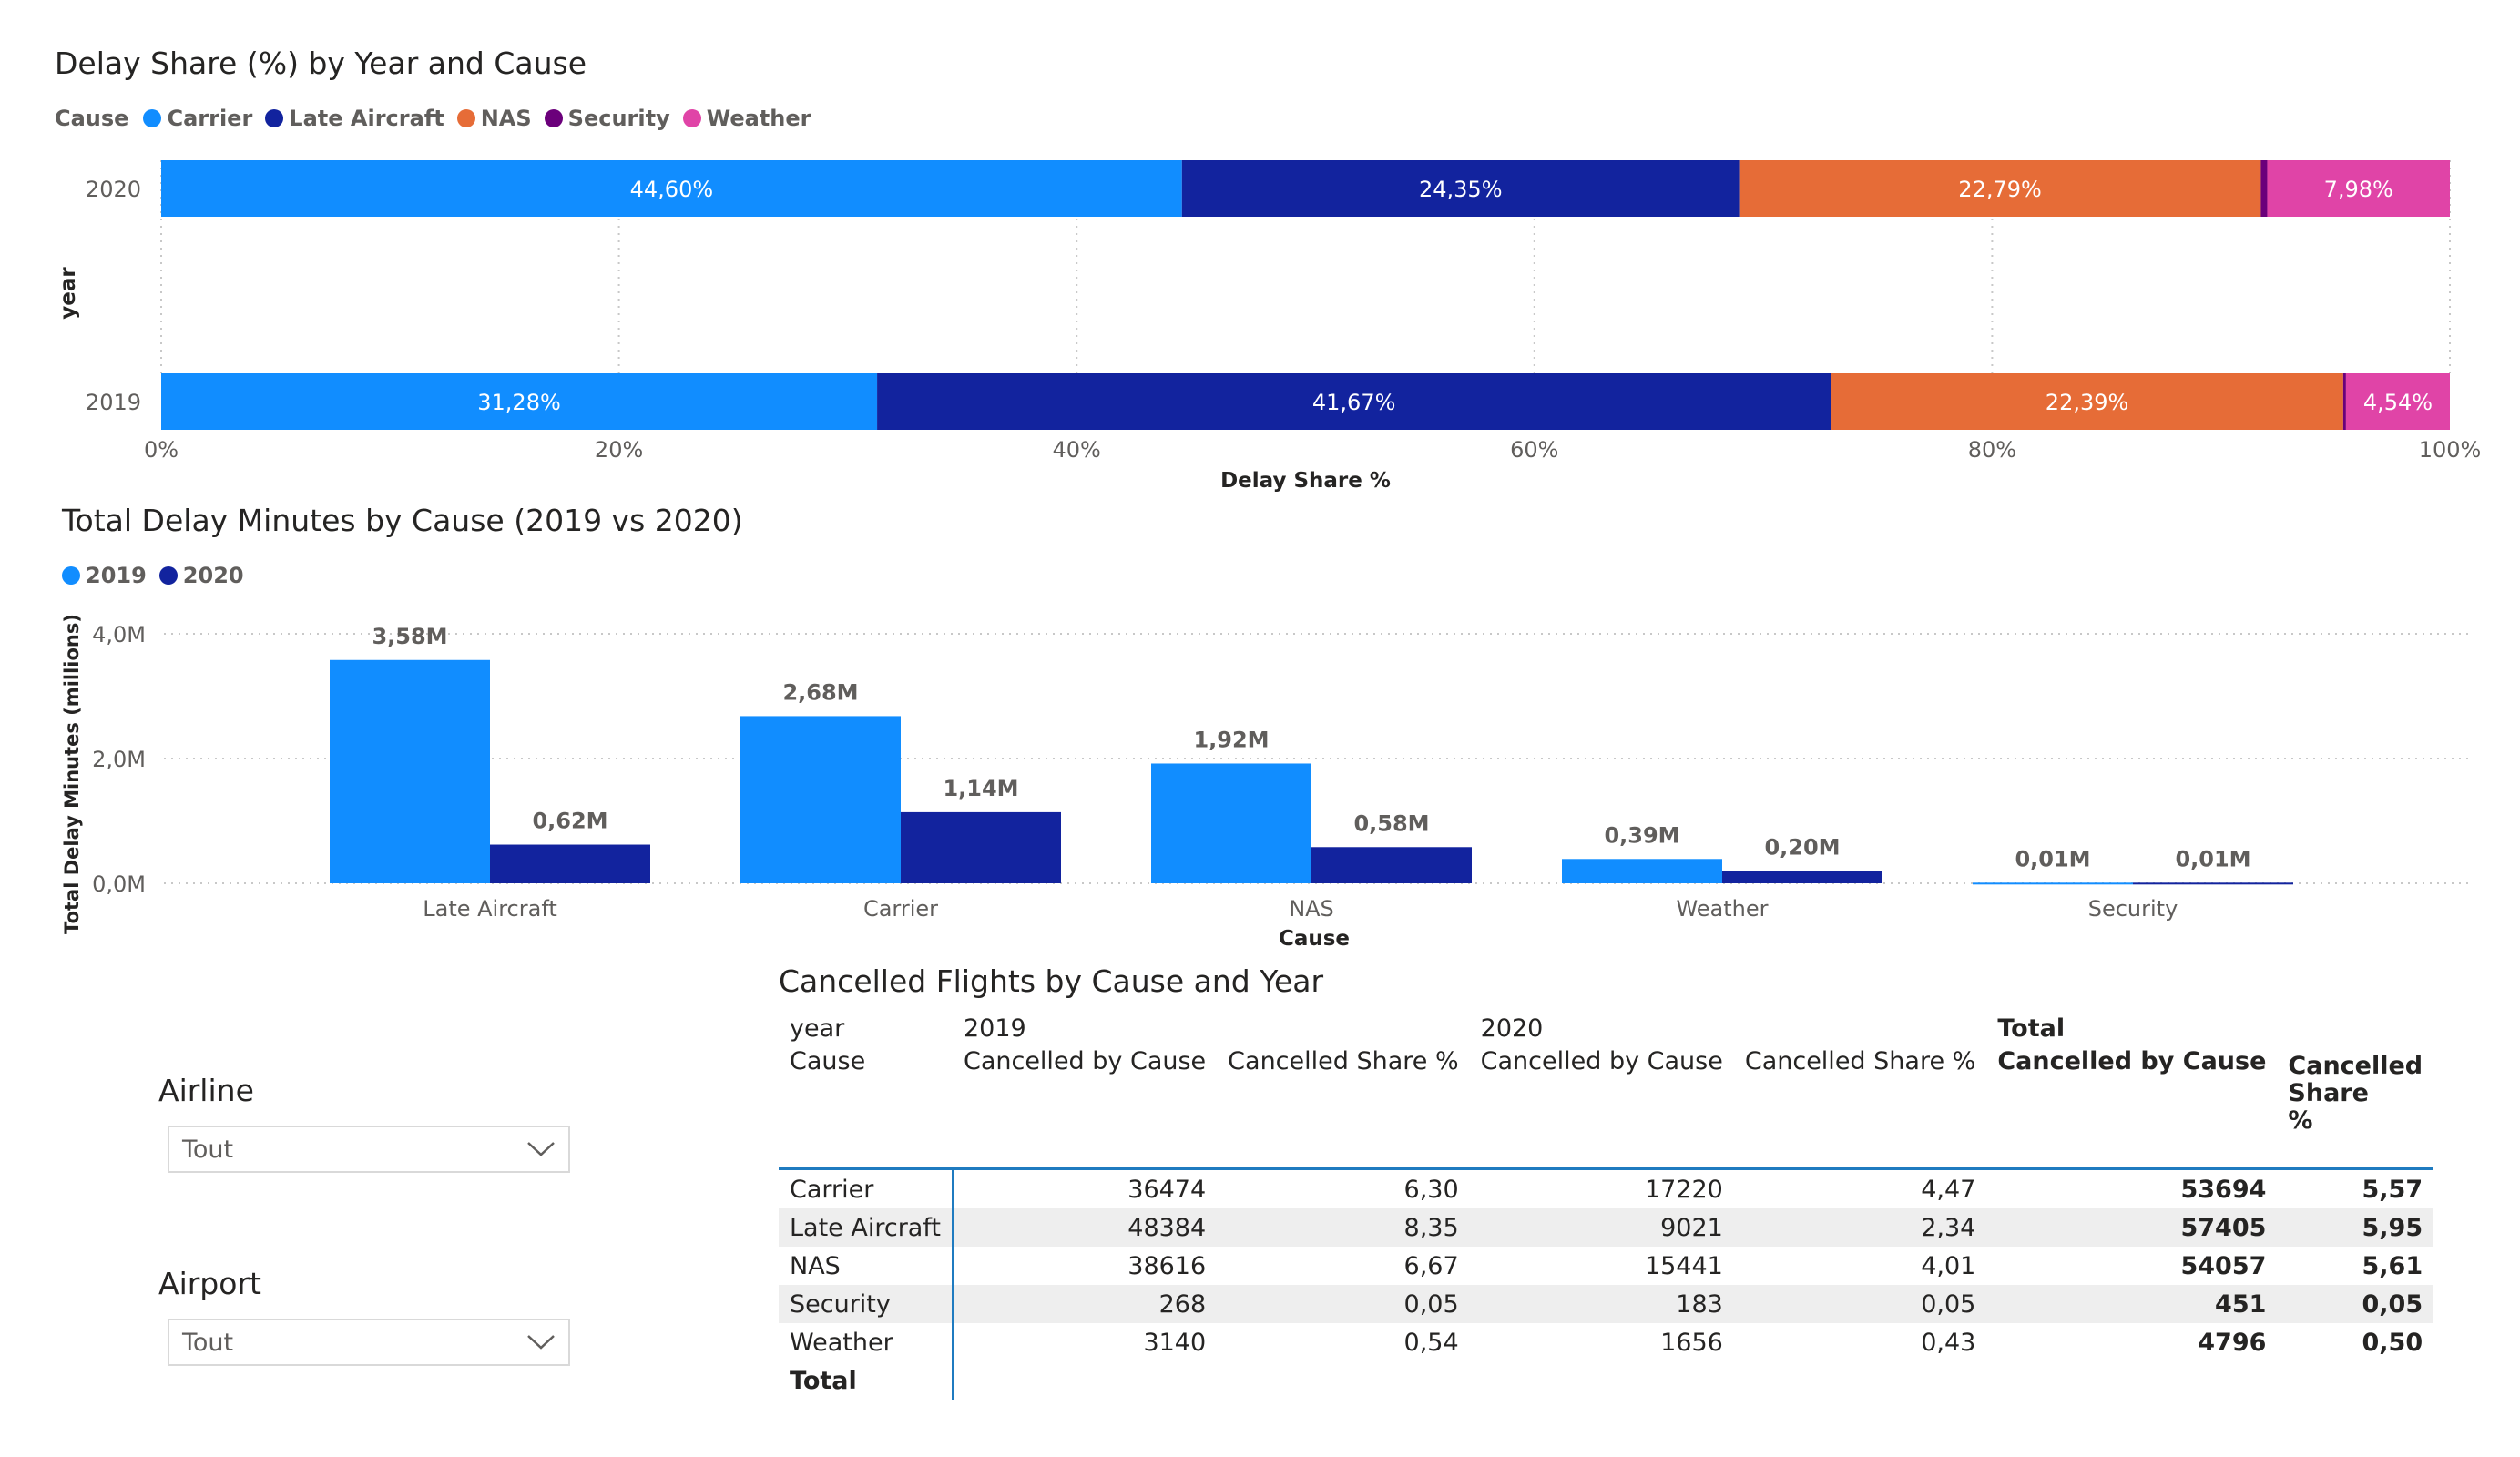 This screenshot has height=1457, width=2520. I want to click on table-row: Security 268 0,05 183 0,05 451 0,05, so click(1606, 1304).